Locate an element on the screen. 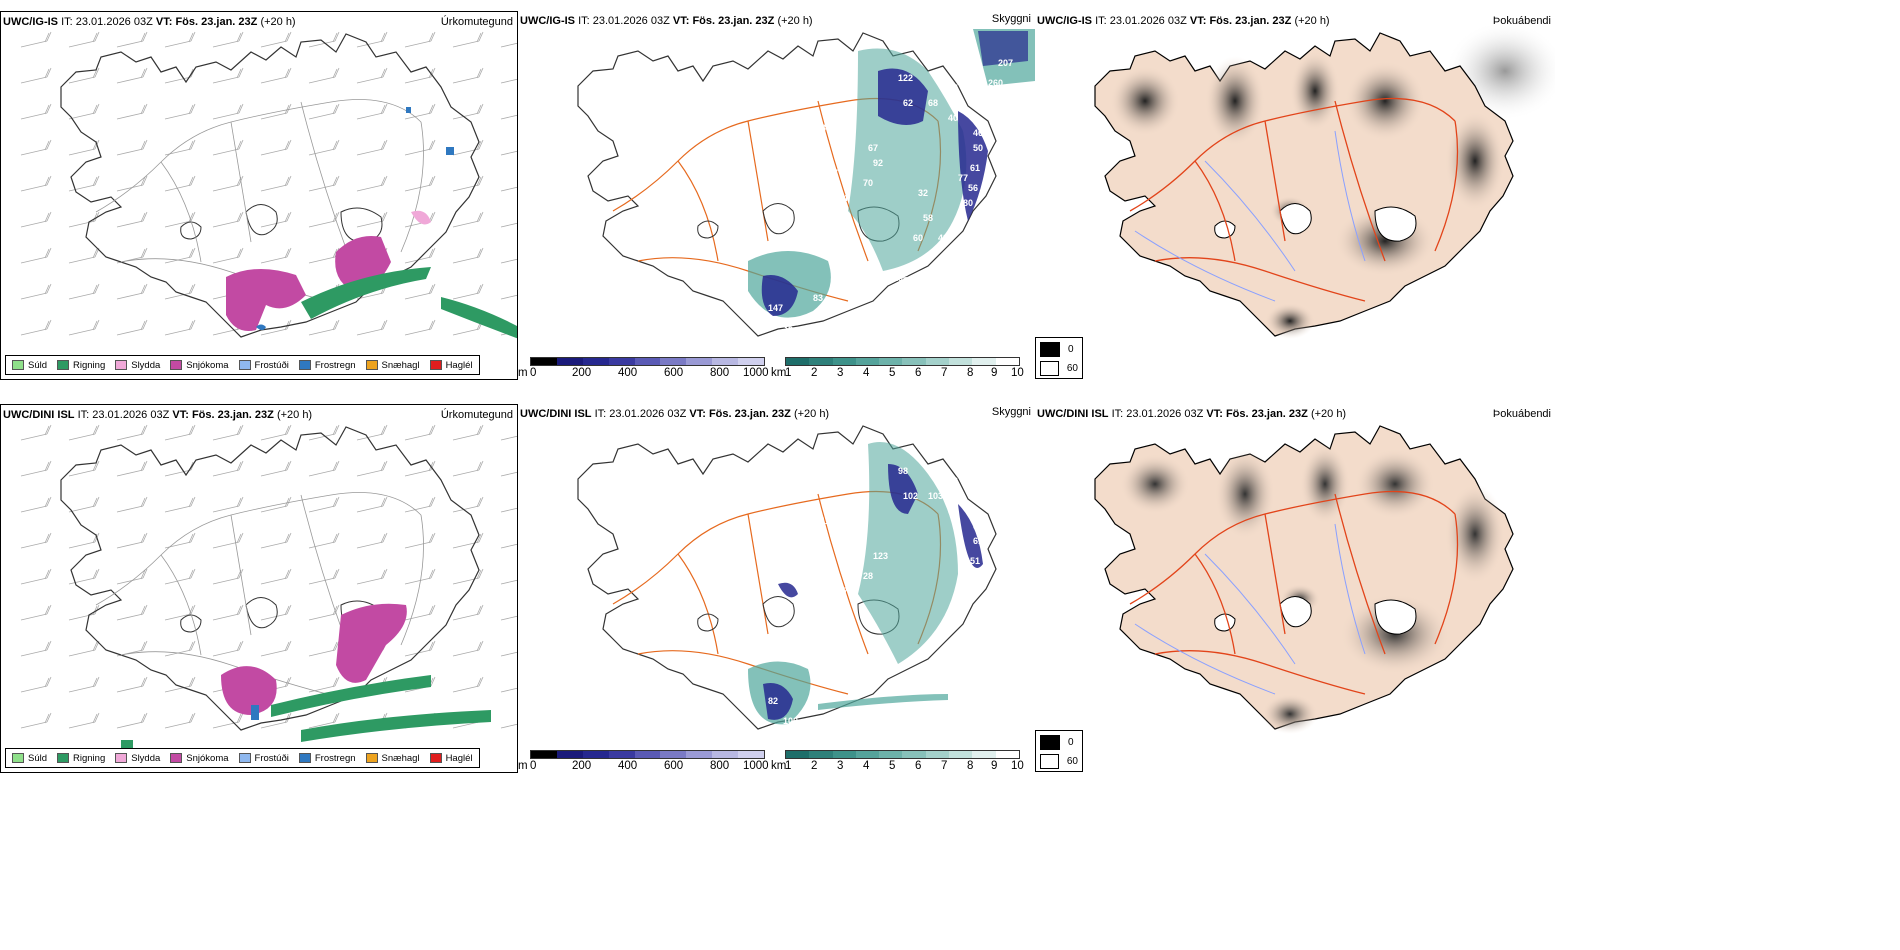  cloud-base-label: 82 is located at coordinates (773, 701).